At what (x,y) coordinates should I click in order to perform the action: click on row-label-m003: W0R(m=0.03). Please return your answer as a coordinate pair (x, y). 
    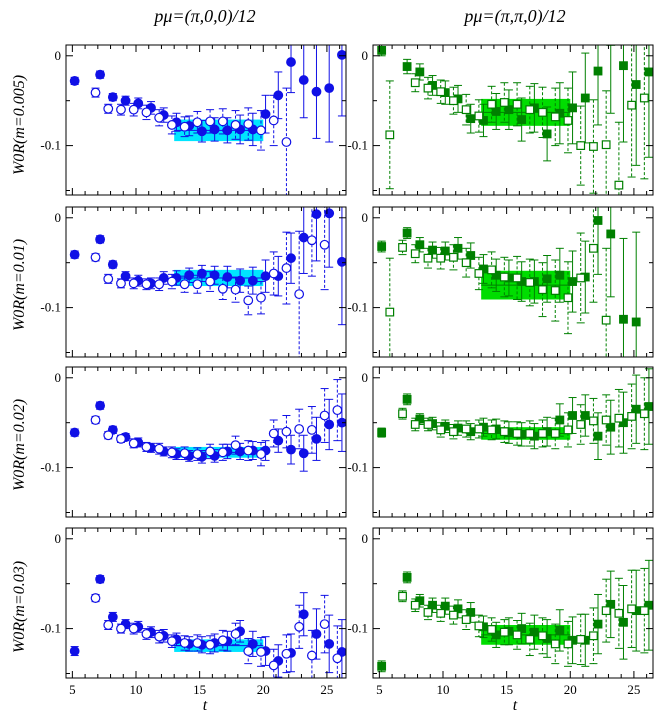
    Looking at the image, I should click on (19, 607).